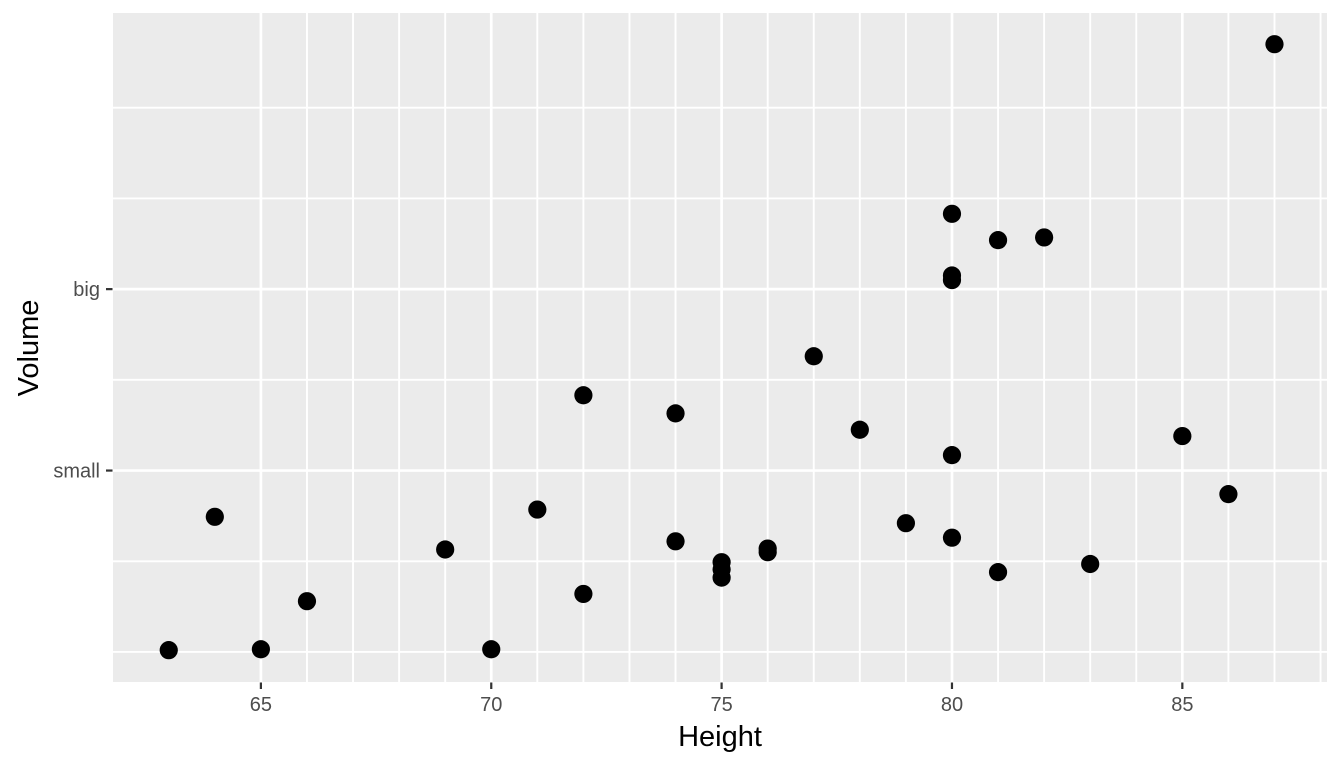  Describe the element at coordinates (952, 705) in the screenshot. I see `x-axis-tick-label: 80` at that location.